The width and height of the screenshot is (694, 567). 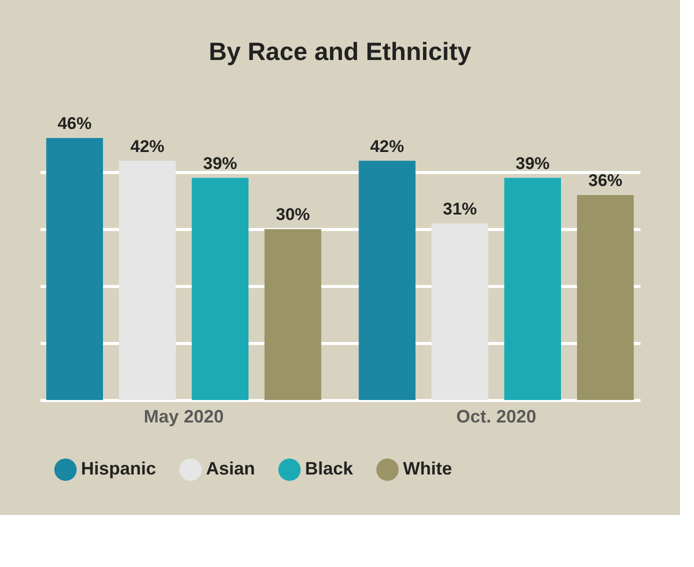 I want to click on data-label: 46%, so click(x=75, y=123).